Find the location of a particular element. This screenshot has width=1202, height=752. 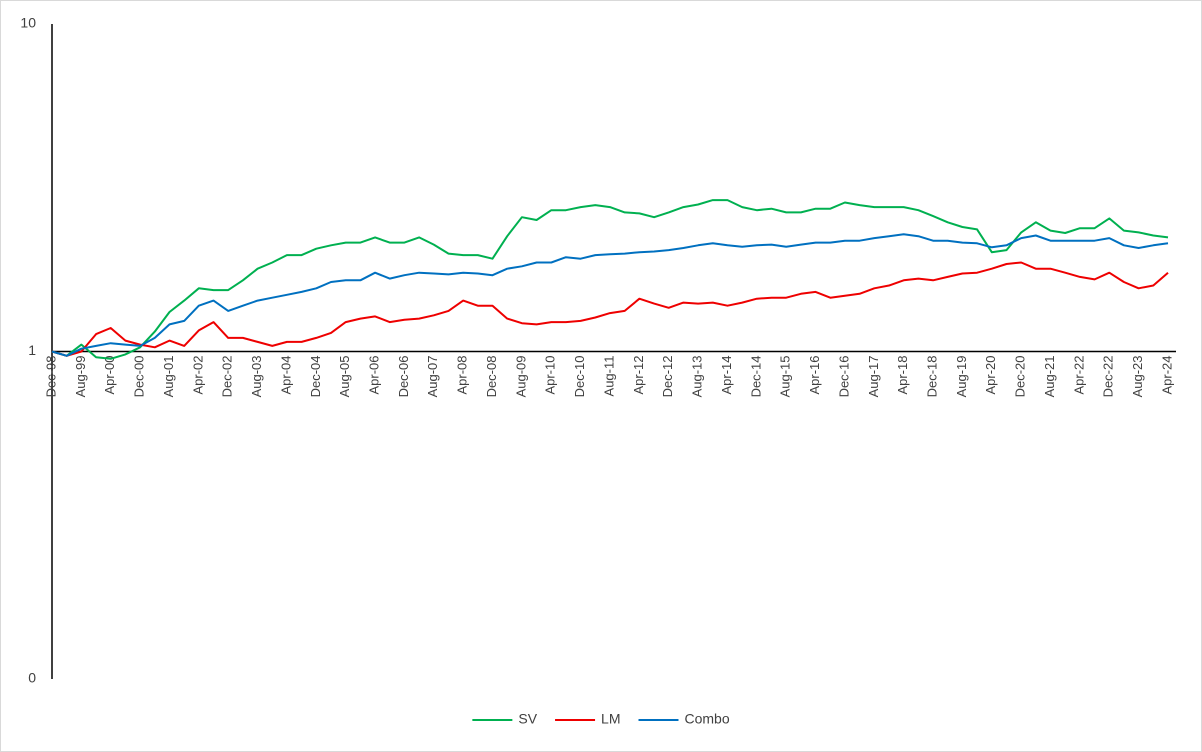

x-tick-label: Dec-98 is located at coordinates (50, 377).